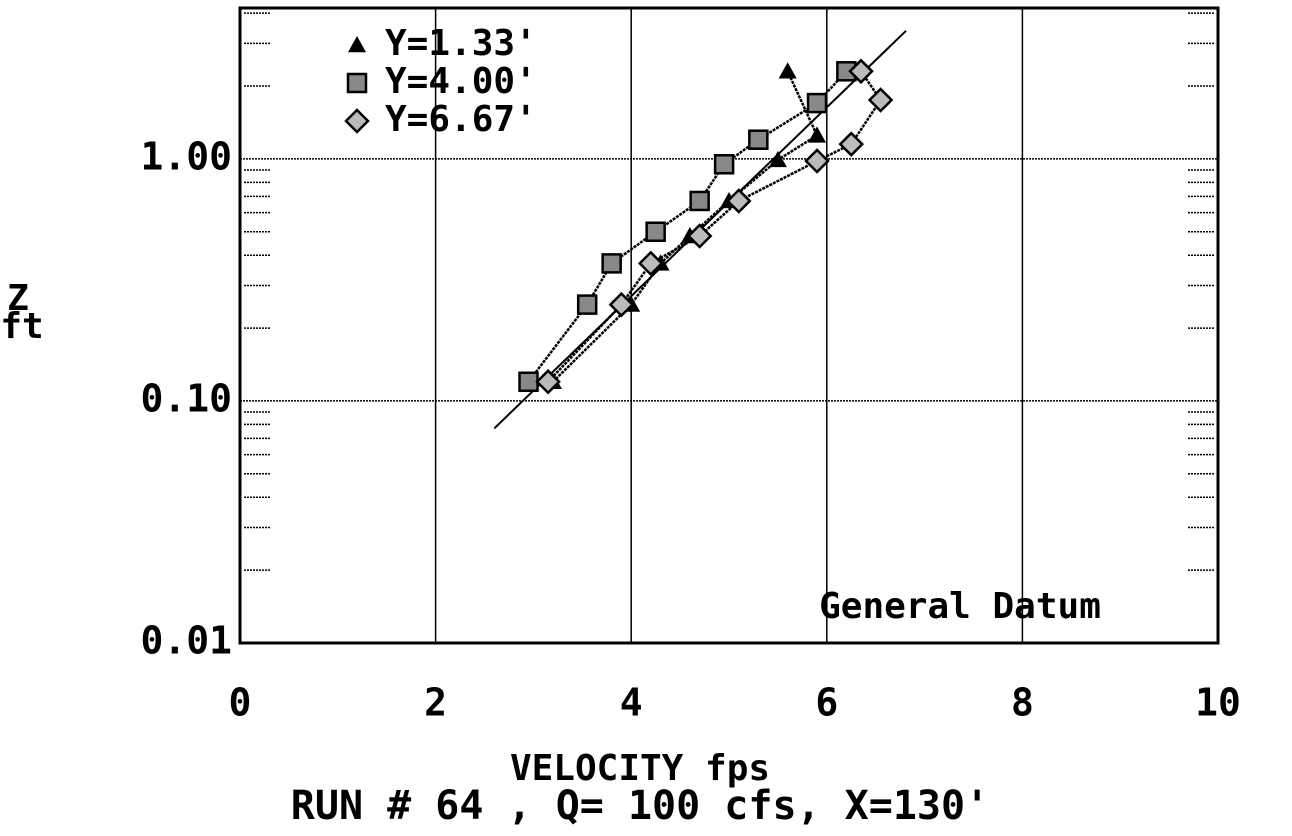 The height and width of the screenshot is (836, 1292). Describe the element at coordinates (21, 326) in the screenshot. I see `y-axis-label: ft` at that location.